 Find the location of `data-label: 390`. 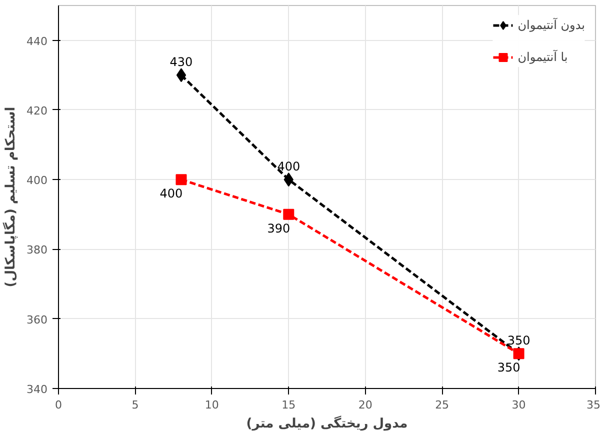

data-label: 390 is located at coordinates (278, 228).